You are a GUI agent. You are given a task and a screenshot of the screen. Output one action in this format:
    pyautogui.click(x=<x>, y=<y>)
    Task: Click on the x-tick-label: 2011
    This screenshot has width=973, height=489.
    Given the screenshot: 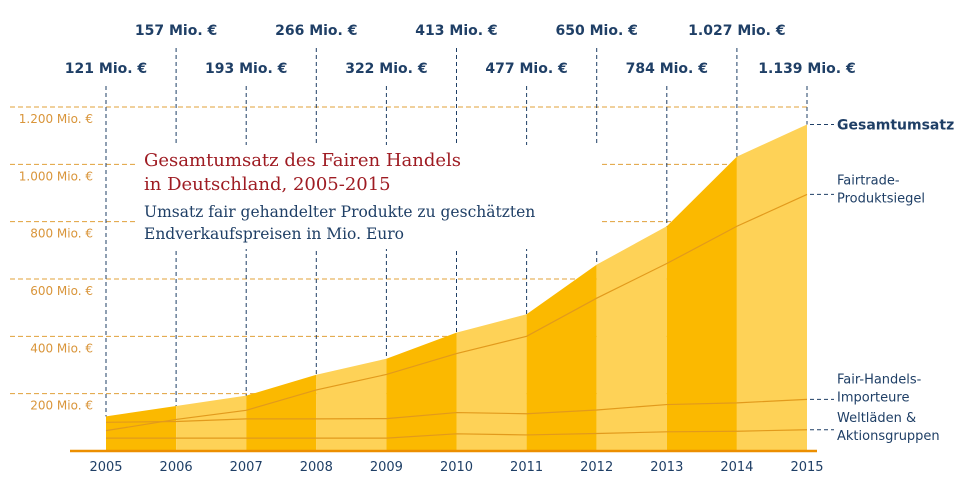 What is the action you would take?
    pyautogui.click(x=526, y=467)
    